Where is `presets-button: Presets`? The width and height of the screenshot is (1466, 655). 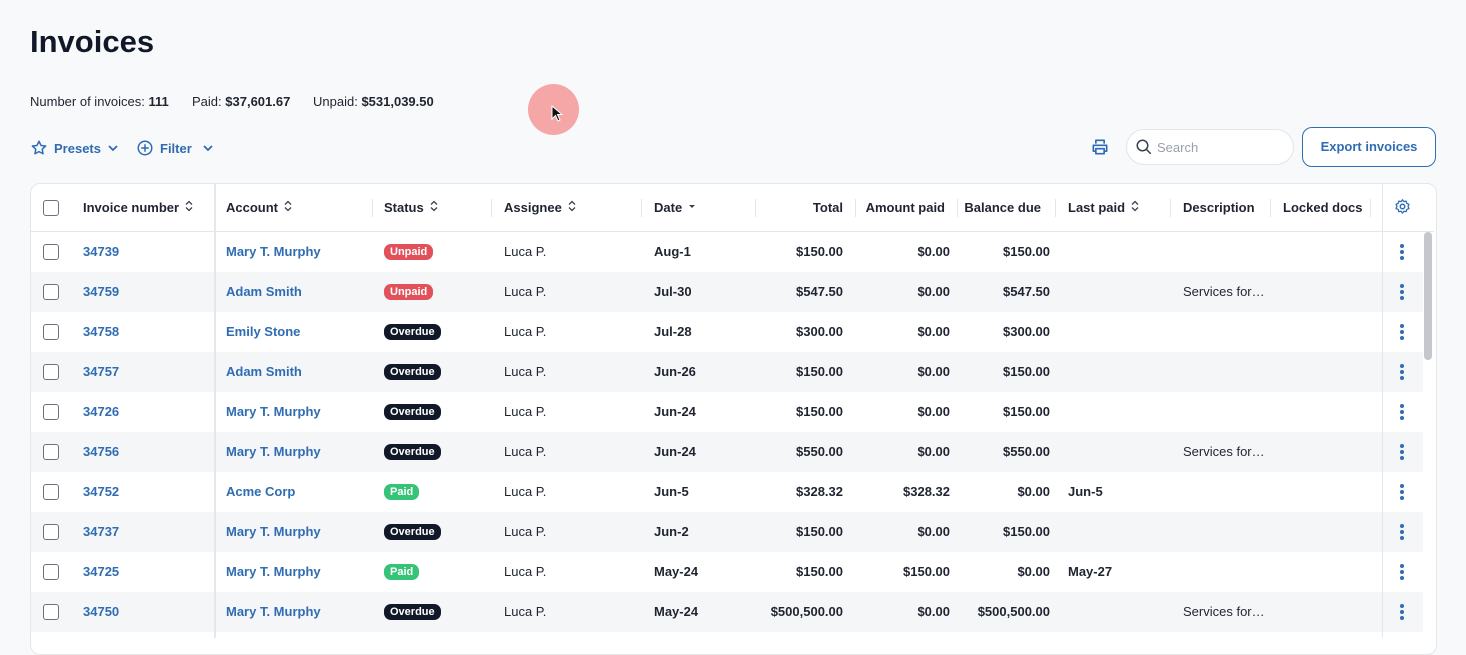 presets-button: Presets is located at coordinates (74, 148).